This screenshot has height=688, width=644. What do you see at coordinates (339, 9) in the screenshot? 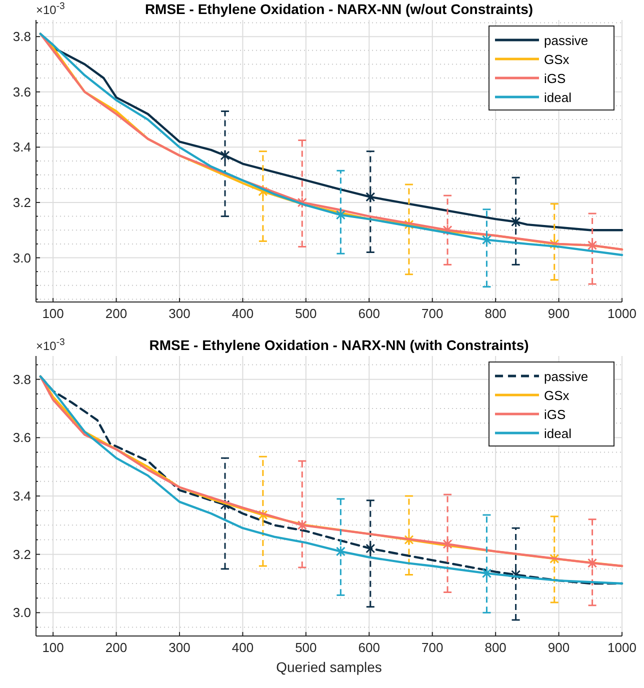
I see `chart-title: RMSE - Ethylene Oxidation - NARX-NN (w/out Constraints)` at bounding box center [339, 9].